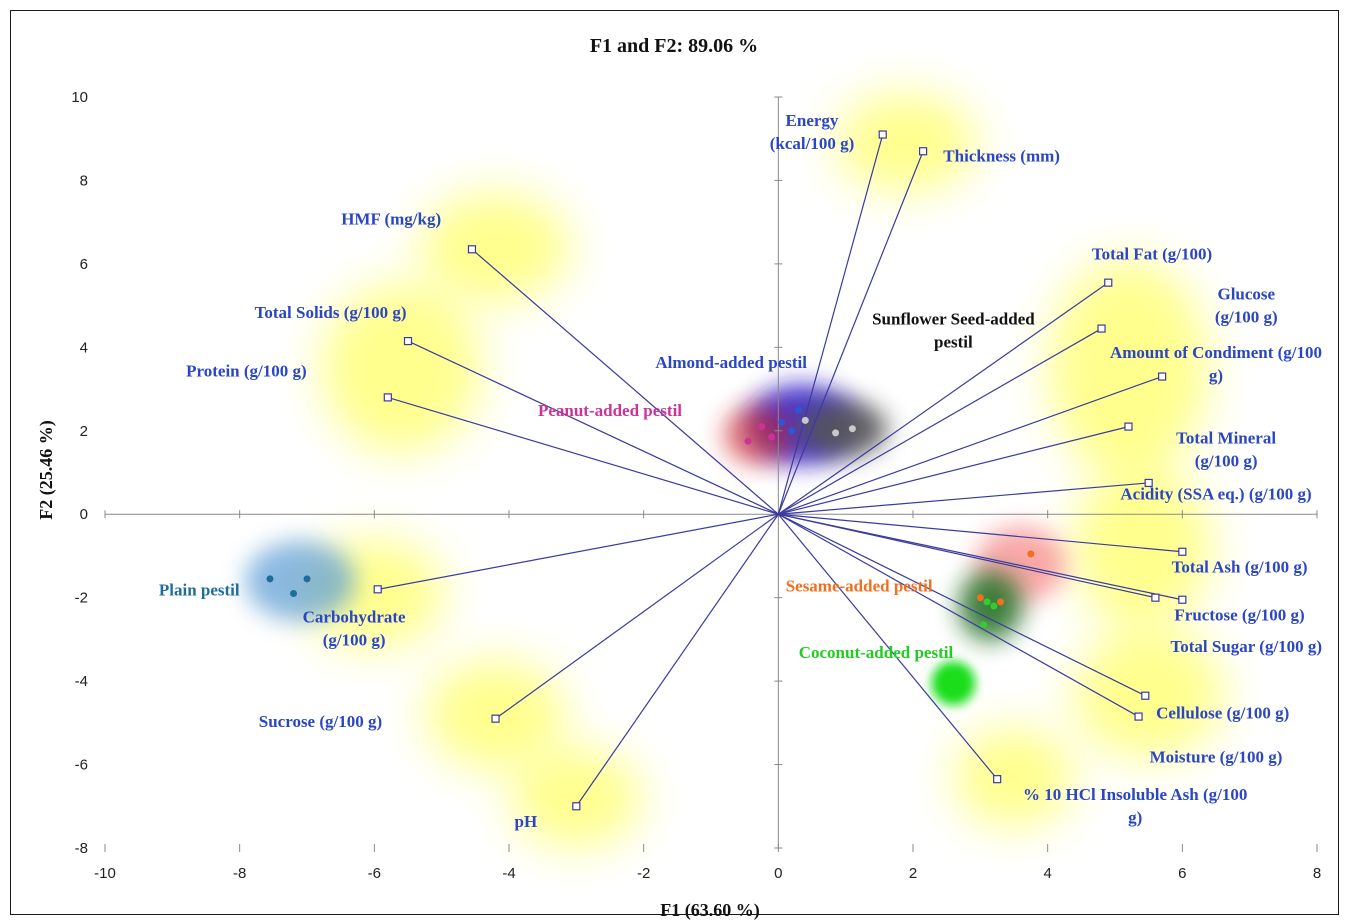 Image resolution: width=1349 pixels, height=921 pixels. I want to click on observation-label: Plain pestil, so click(199, 590).